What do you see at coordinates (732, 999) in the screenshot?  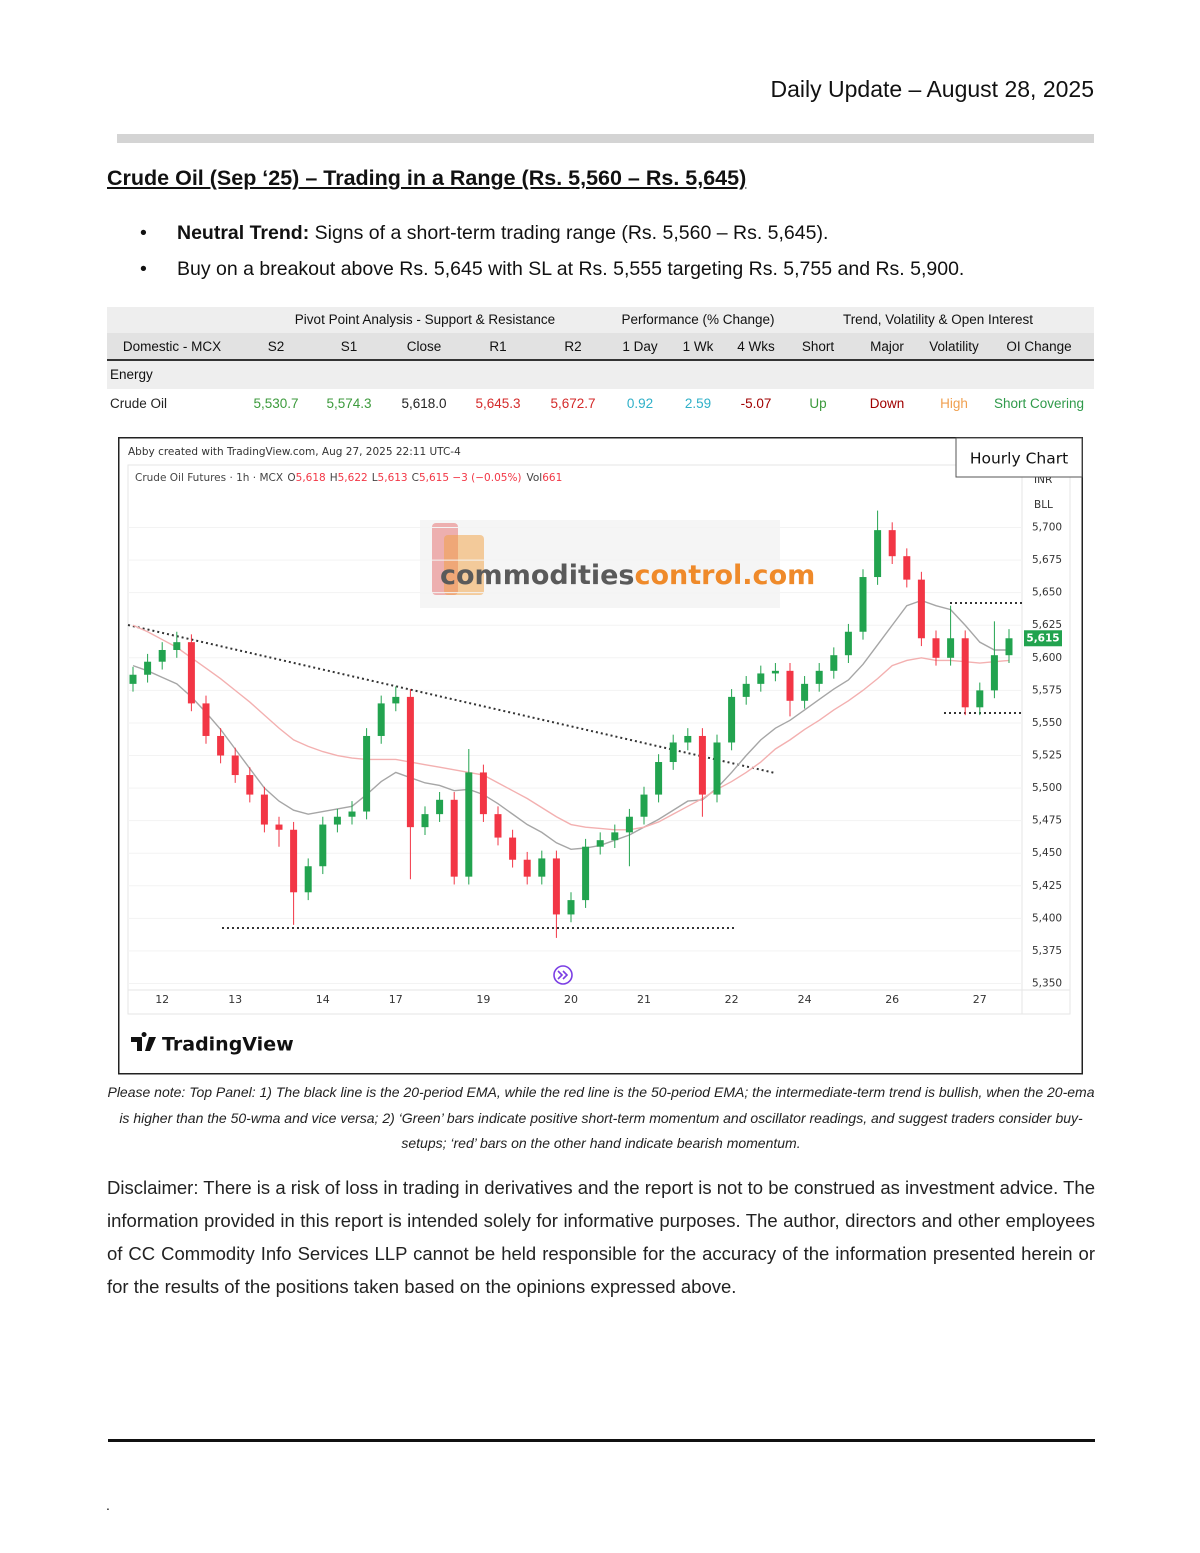 I see `x-tick-label: 22` at bounding box center [732, 999].